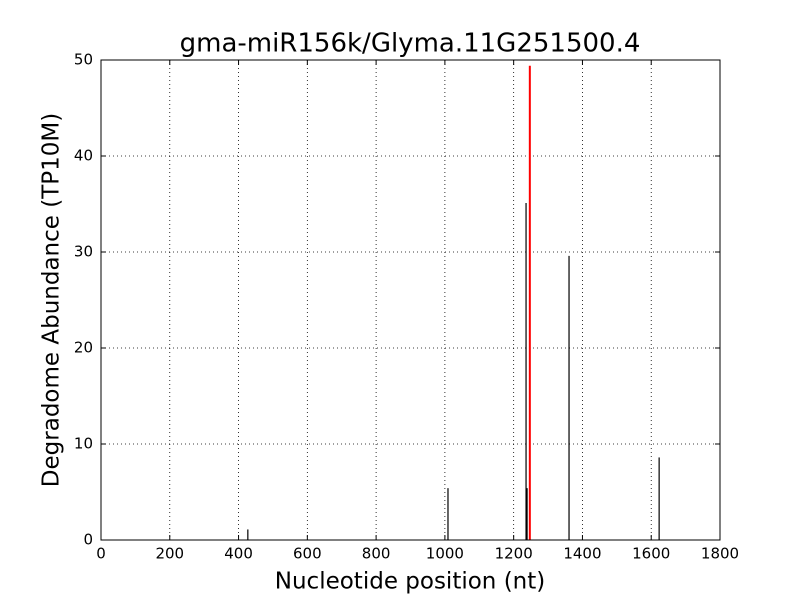  Describe the element at coordinates (445, 554) in the screenshot. I see `x-tick-label: 1000` at that location.